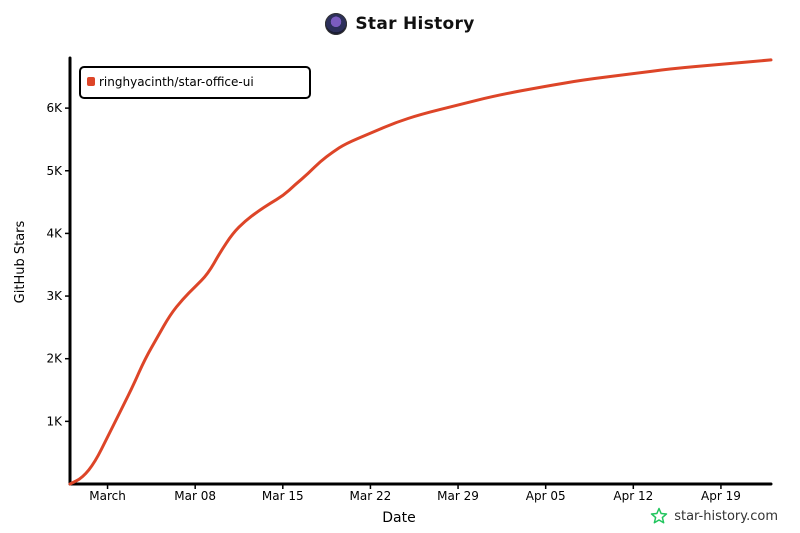 The width and height of the screenshot is (800, 533). I want to click on legend: ringhyacinth/star-office-ui, so click(195, 82).